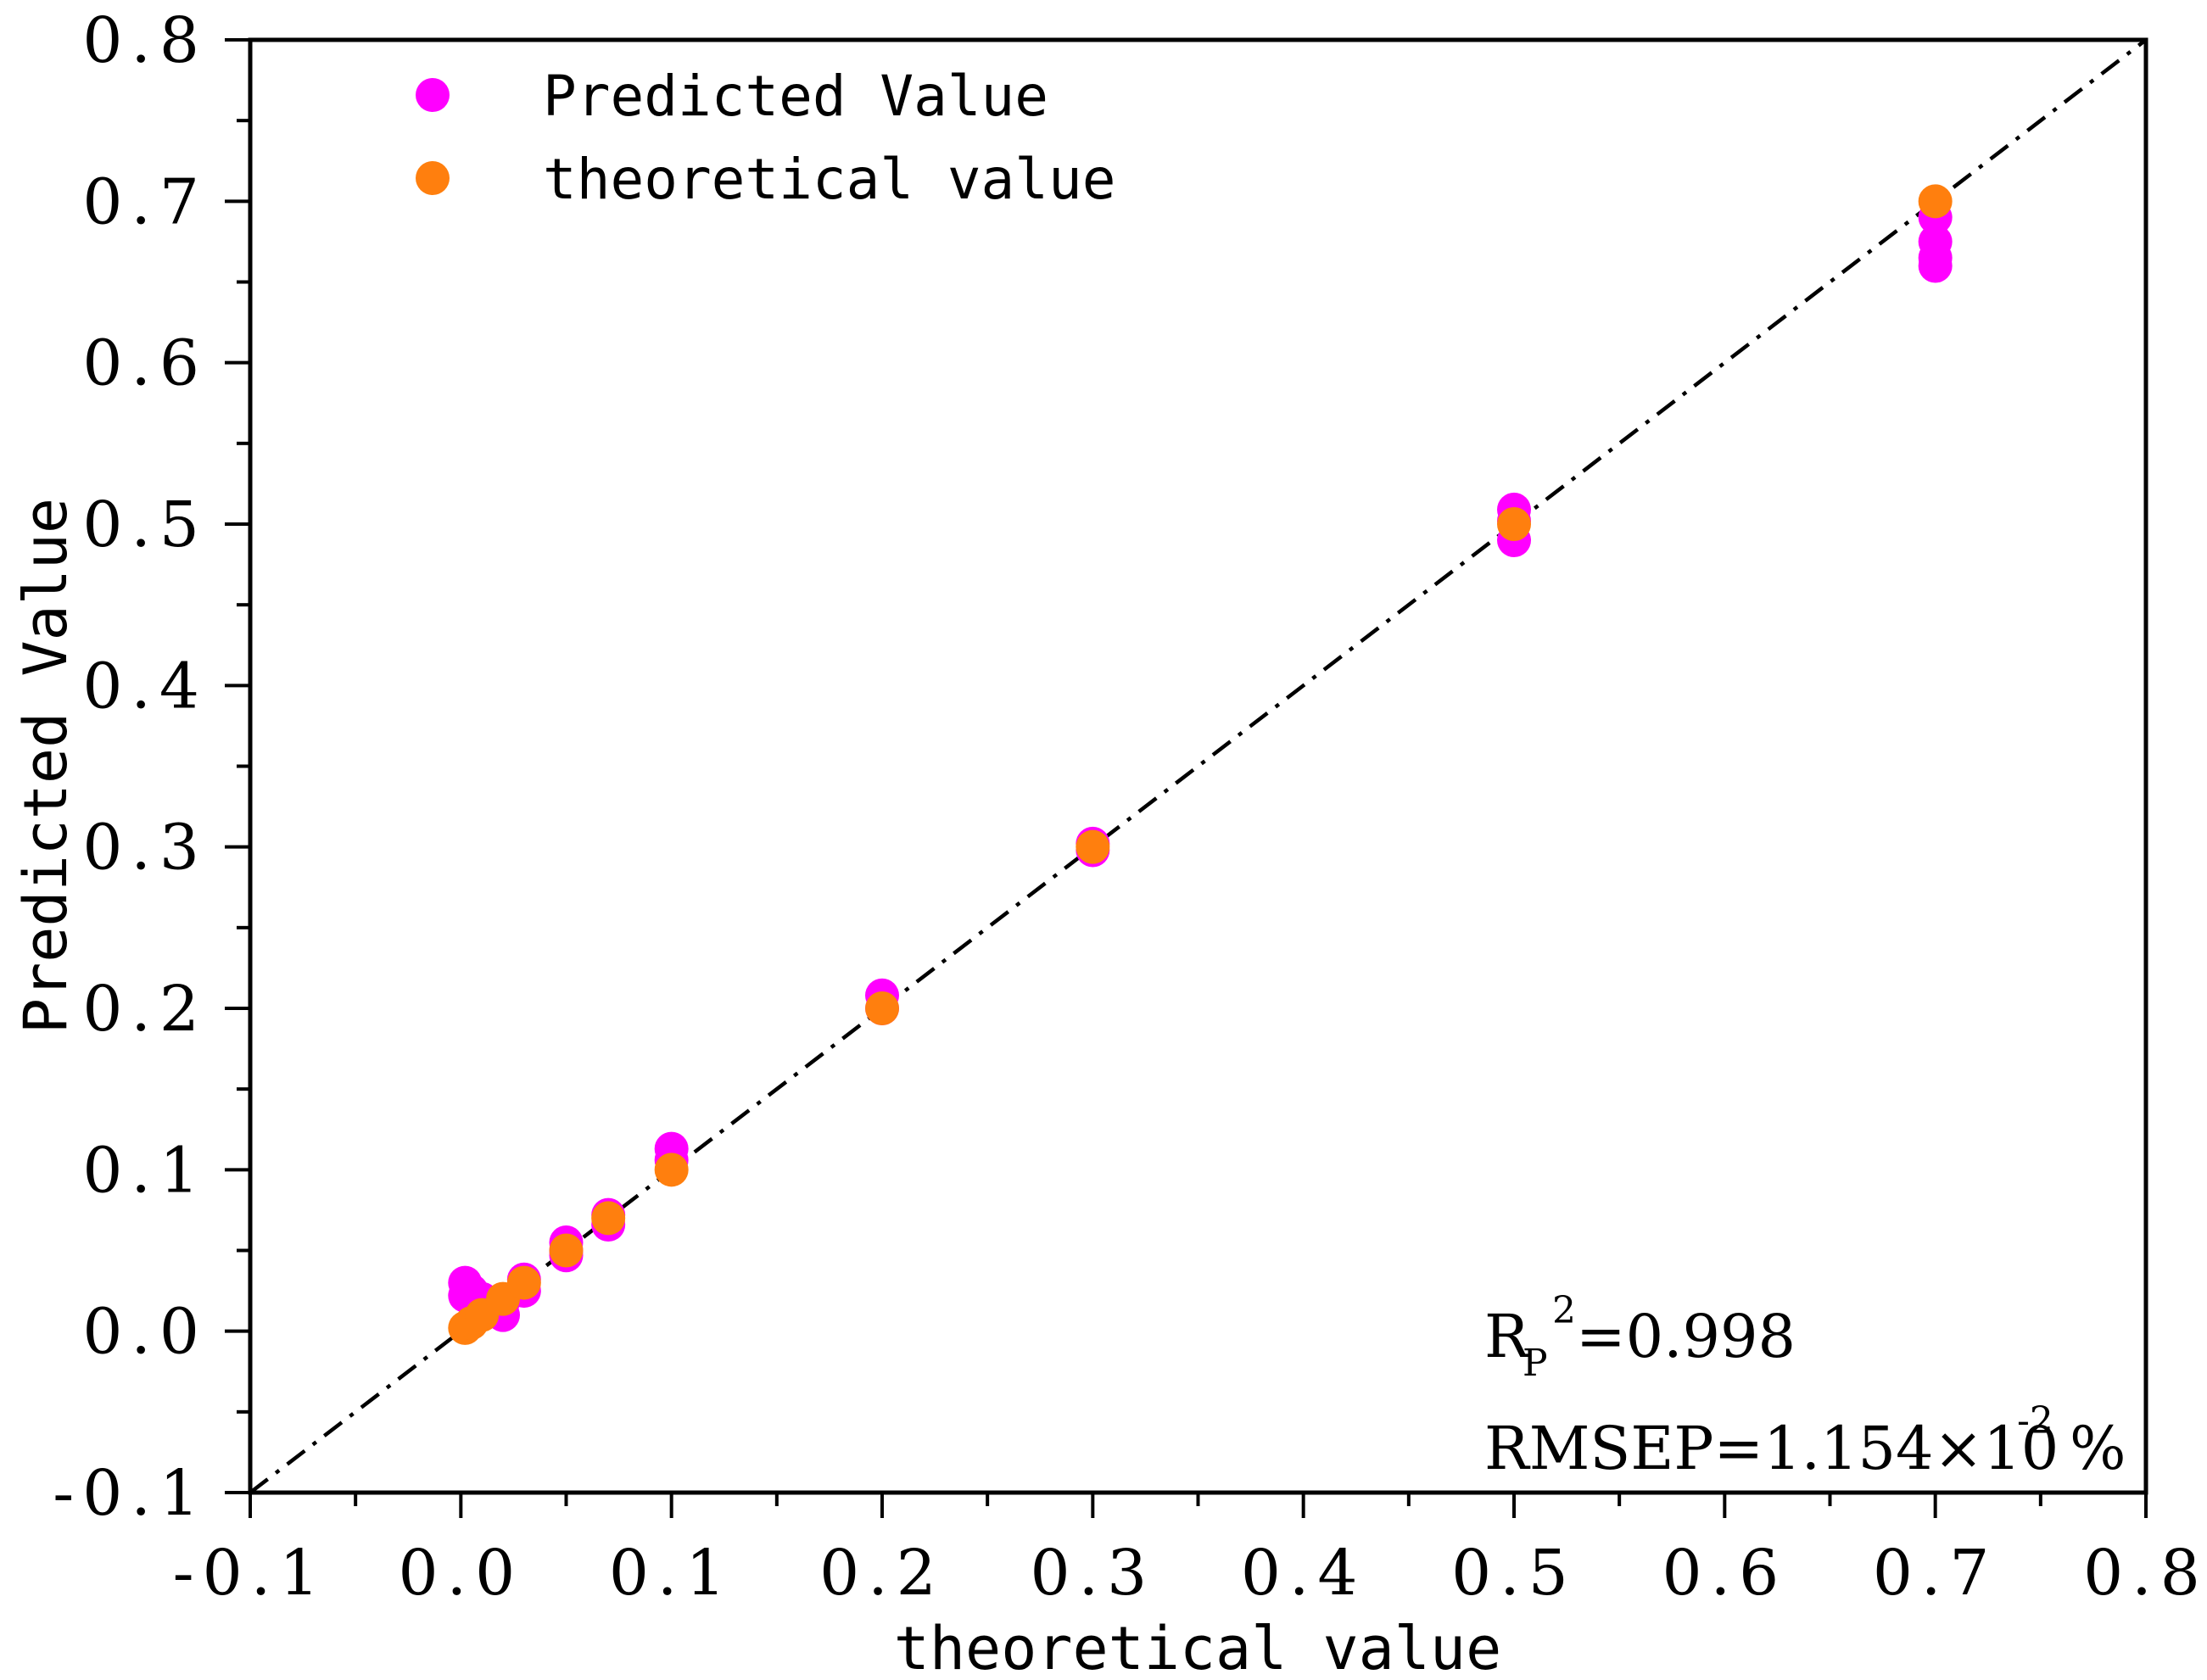 This screenshot has height=1680, width=2207. I want to click on legend-marker-theoretical, so click(433, 178).